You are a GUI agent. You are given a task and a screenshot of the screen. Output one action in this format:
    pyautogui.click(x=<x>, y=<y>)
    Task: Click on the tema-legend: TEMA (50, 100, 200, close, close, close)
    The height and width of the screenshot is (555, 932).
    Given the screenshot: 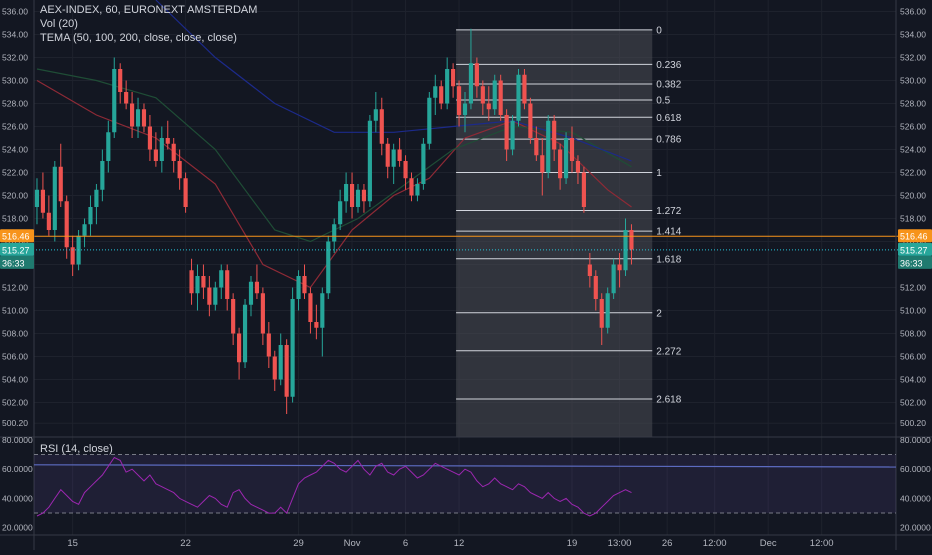 What is the action you would take?
    pyautogui.click(x=138, y=38)
    